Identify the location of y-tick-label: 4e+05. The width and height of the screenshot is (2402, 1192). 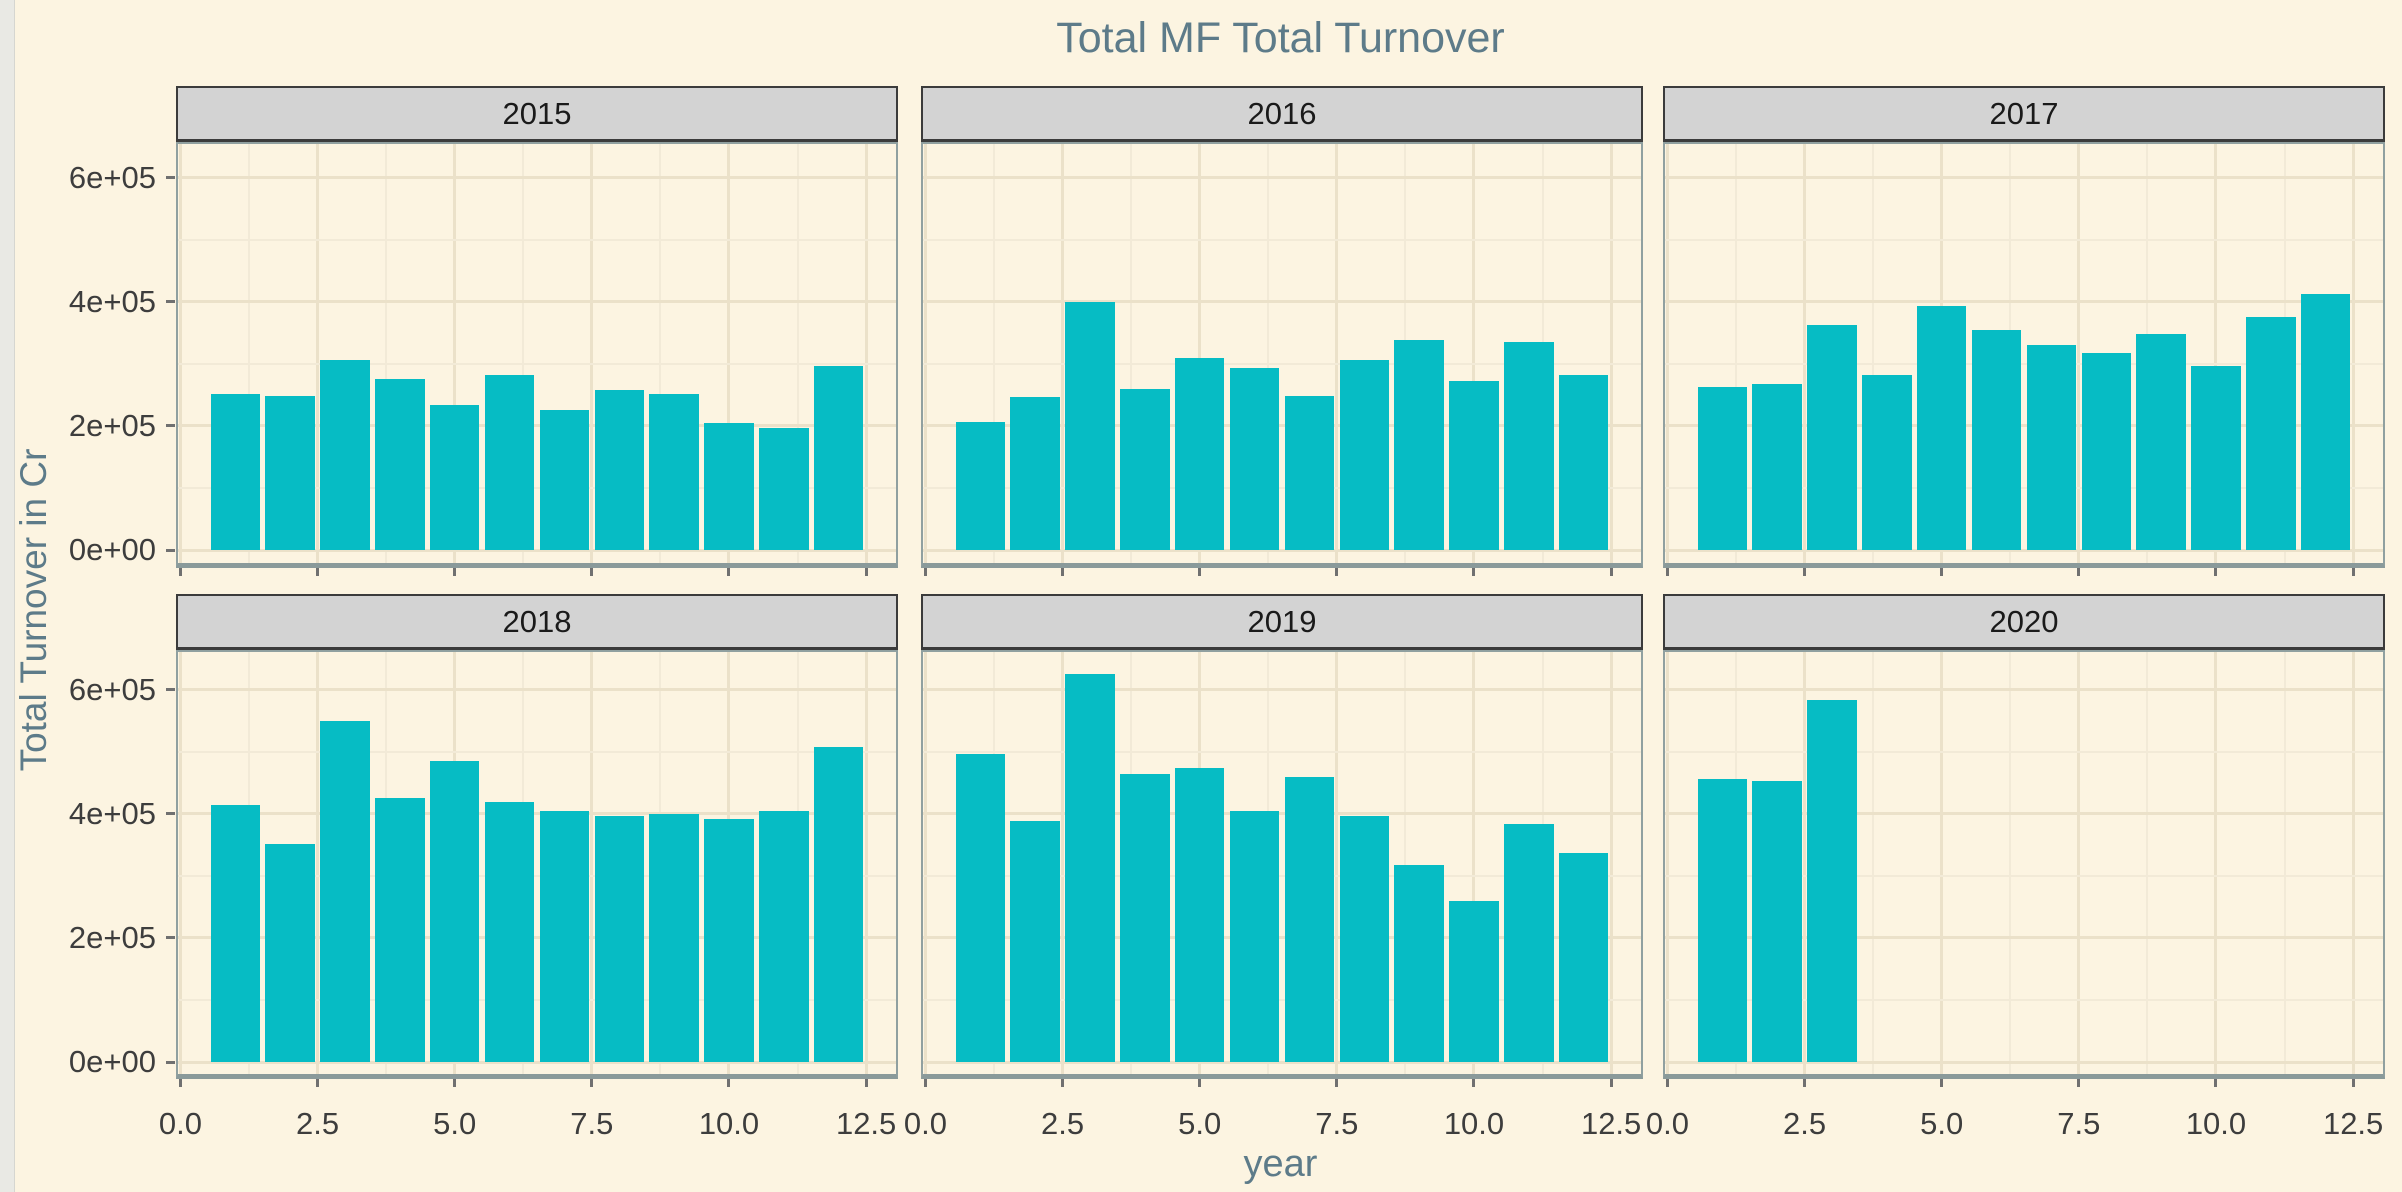
(112, 301).